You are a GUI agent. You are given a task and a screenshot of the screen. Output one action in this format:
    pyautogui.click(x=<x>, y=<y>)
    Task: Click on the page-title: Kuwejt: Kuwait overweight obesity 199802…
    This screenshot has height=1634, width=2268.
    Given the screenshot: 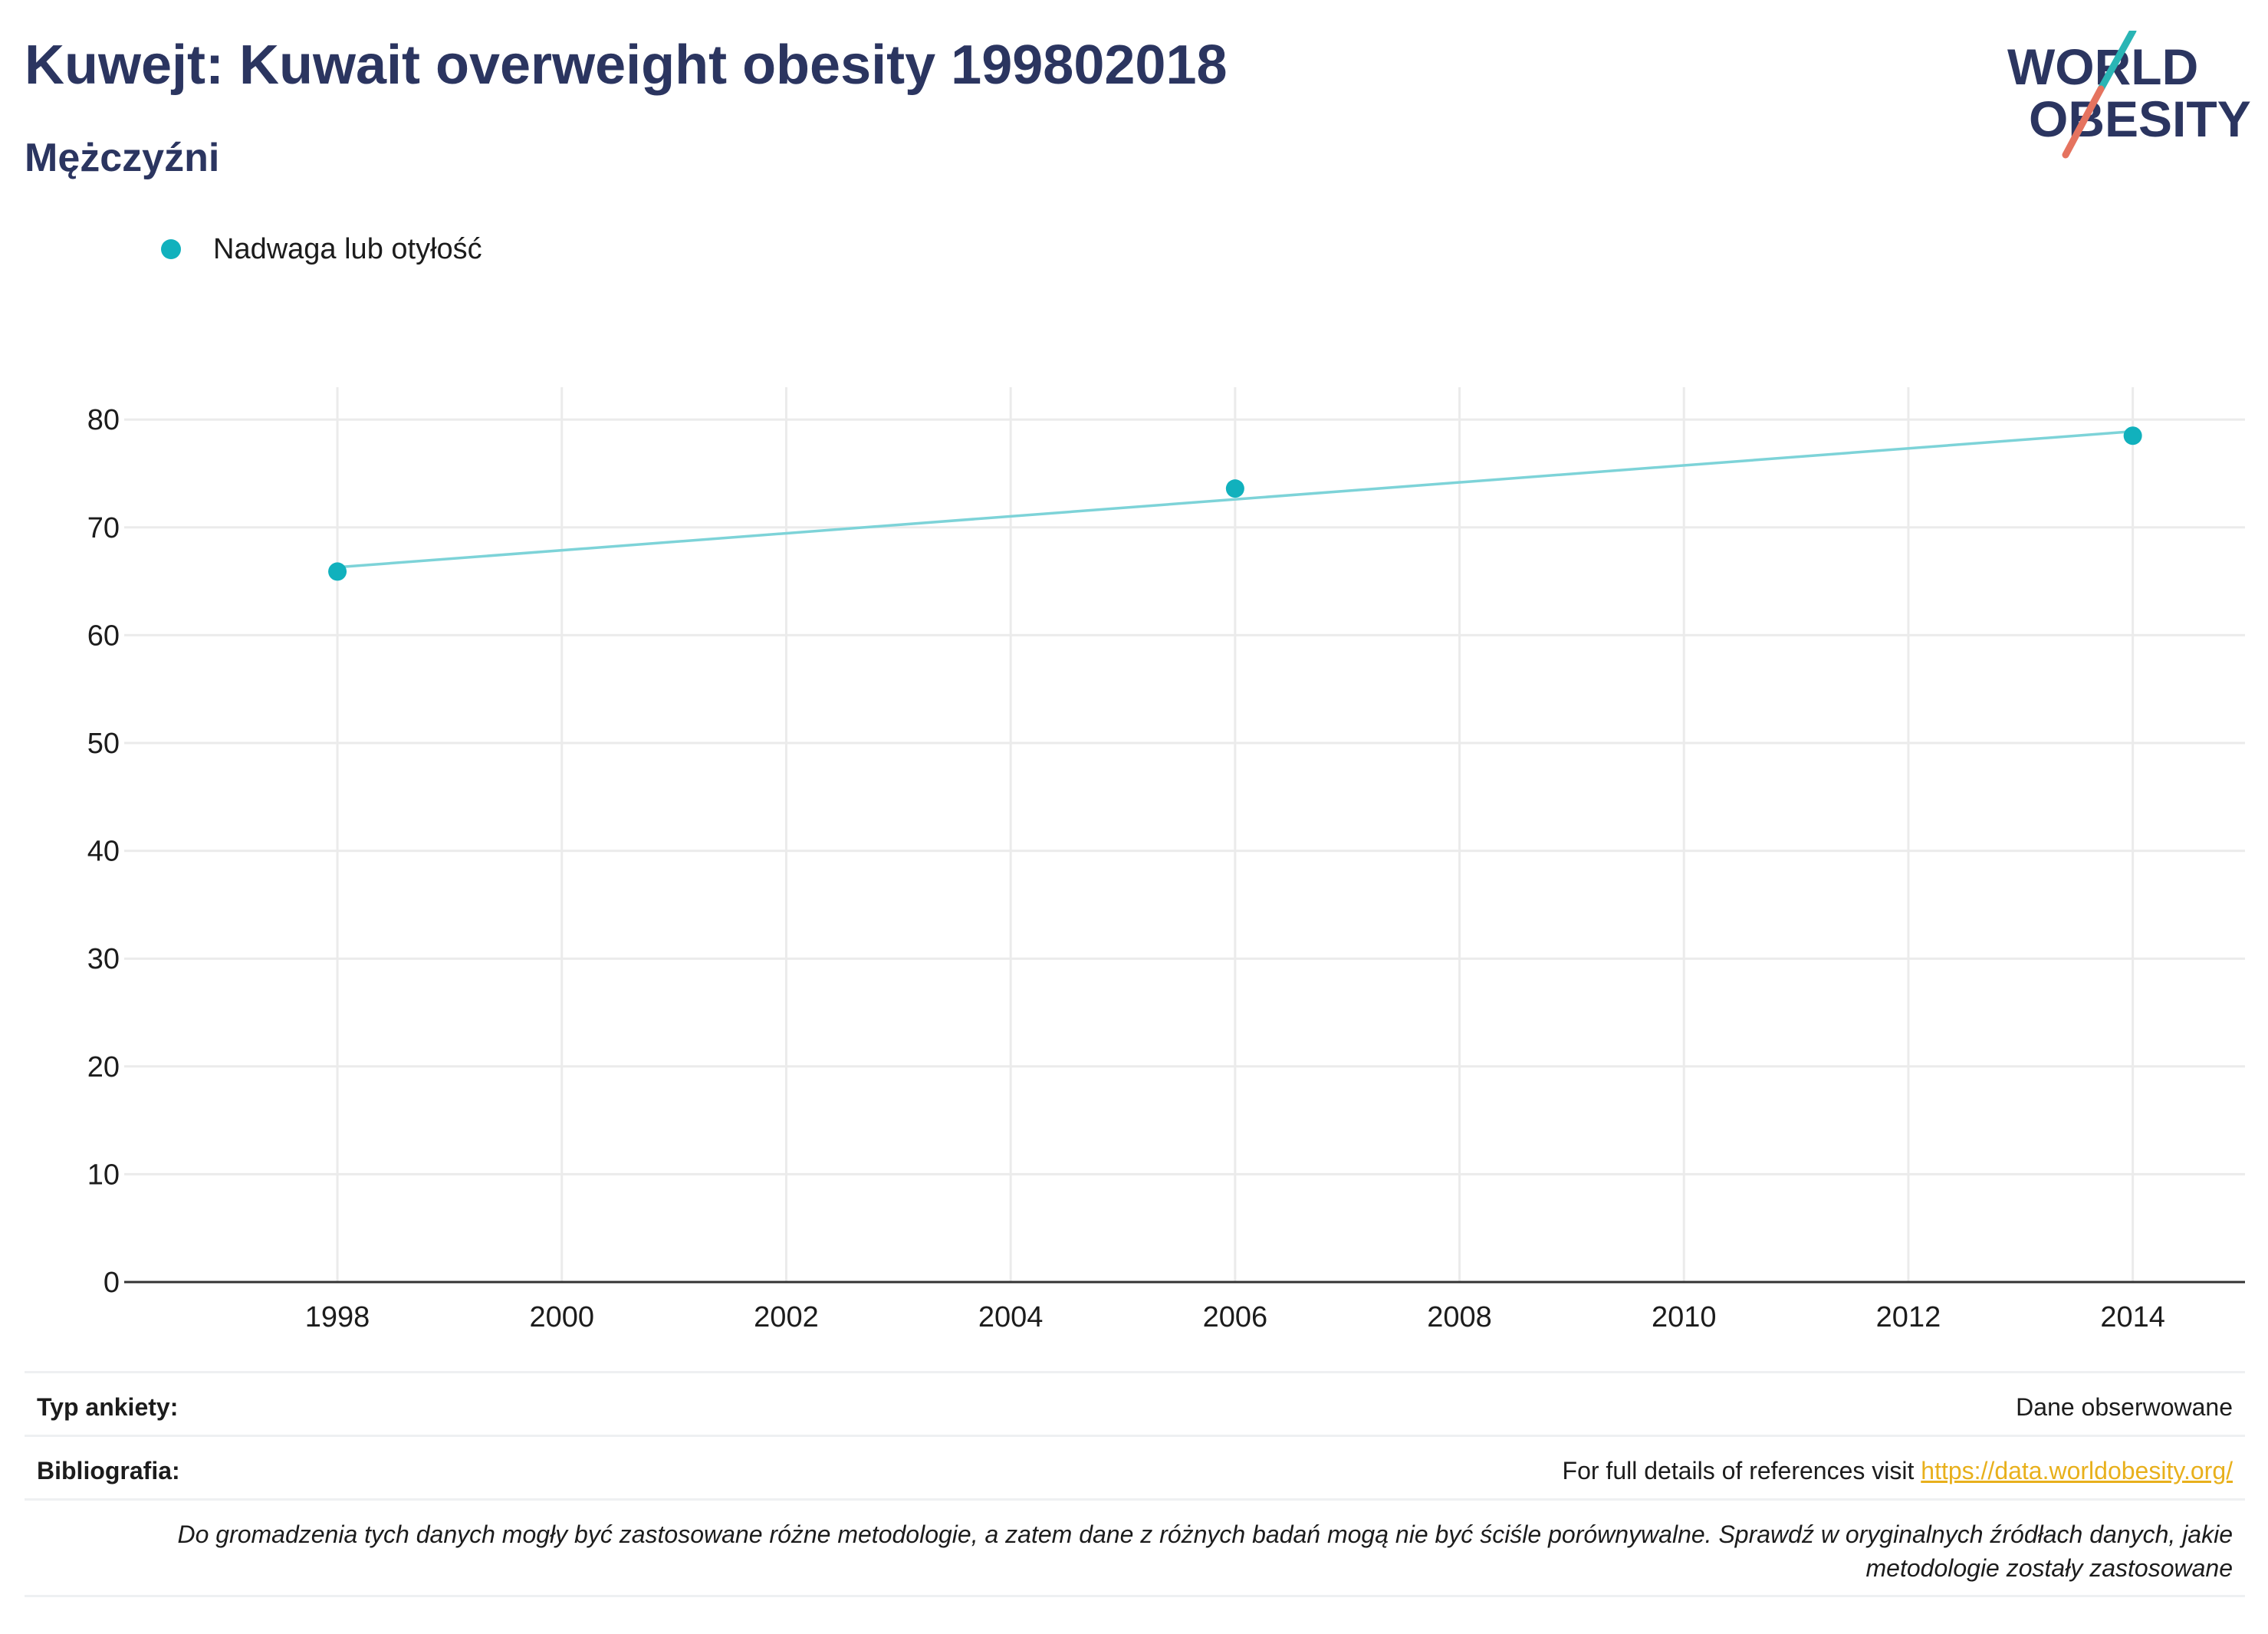 What is the action you would take?
    pyautogui.click(x=626, y=66)
    